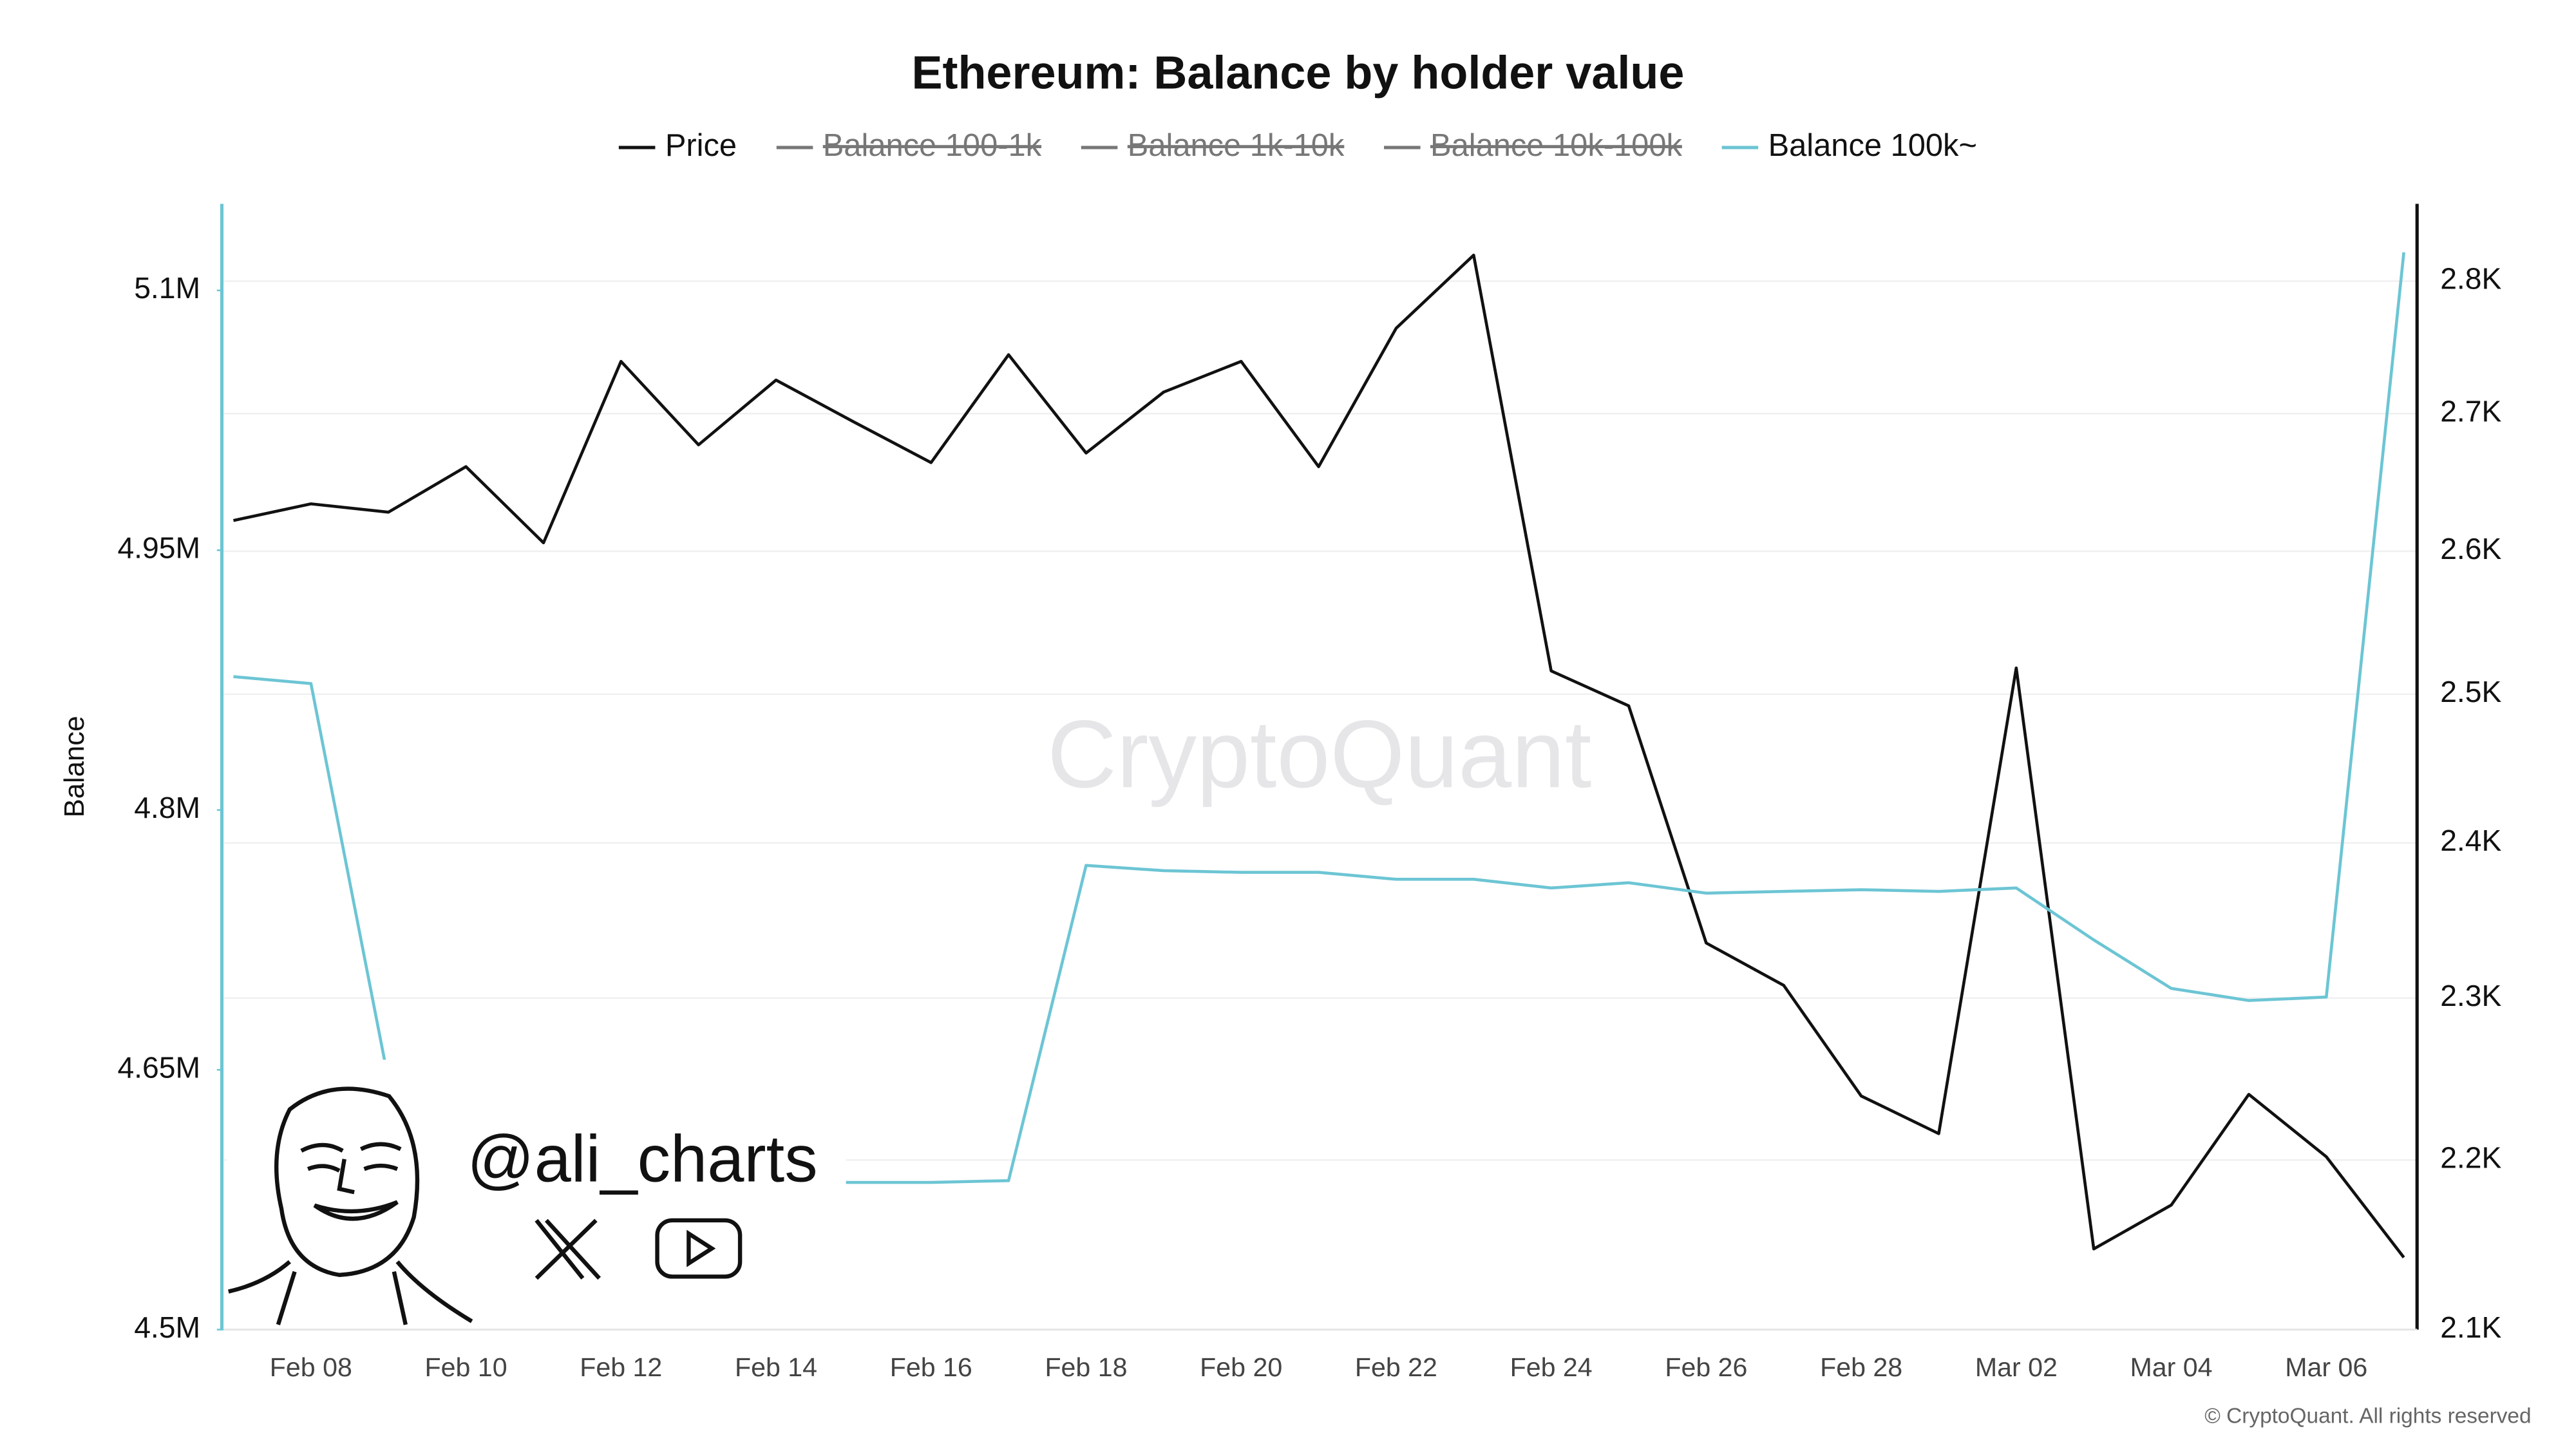 This screenshot has width=2576, height=1449. What do you see at coordinates (931, 1367) in the screenshot?
I see `x-tick-label: Feb 16` at bounding box center [931, 1367].